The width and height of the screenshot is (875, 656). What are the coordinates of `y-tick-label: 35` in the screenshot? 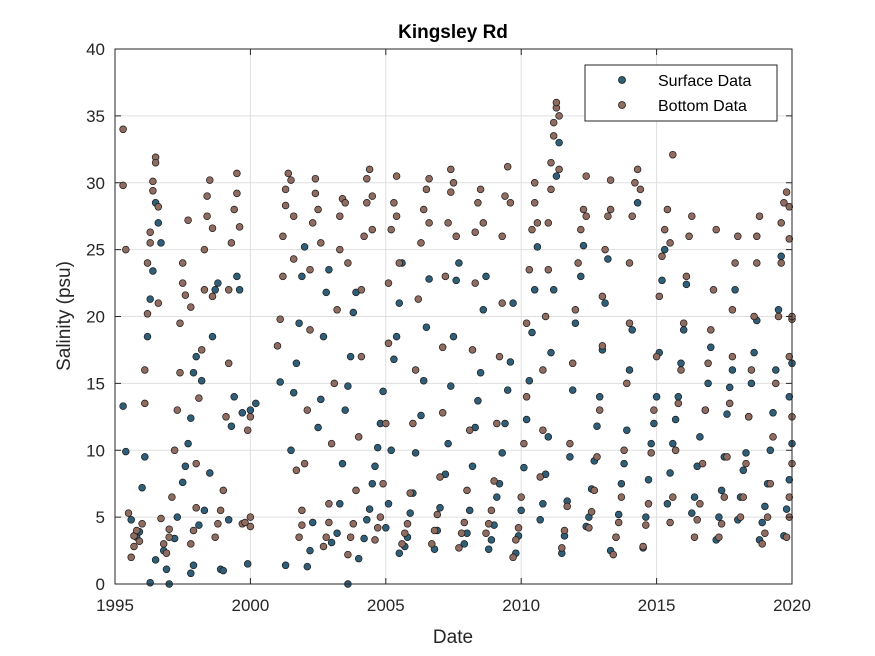 It's located at (95, 116).